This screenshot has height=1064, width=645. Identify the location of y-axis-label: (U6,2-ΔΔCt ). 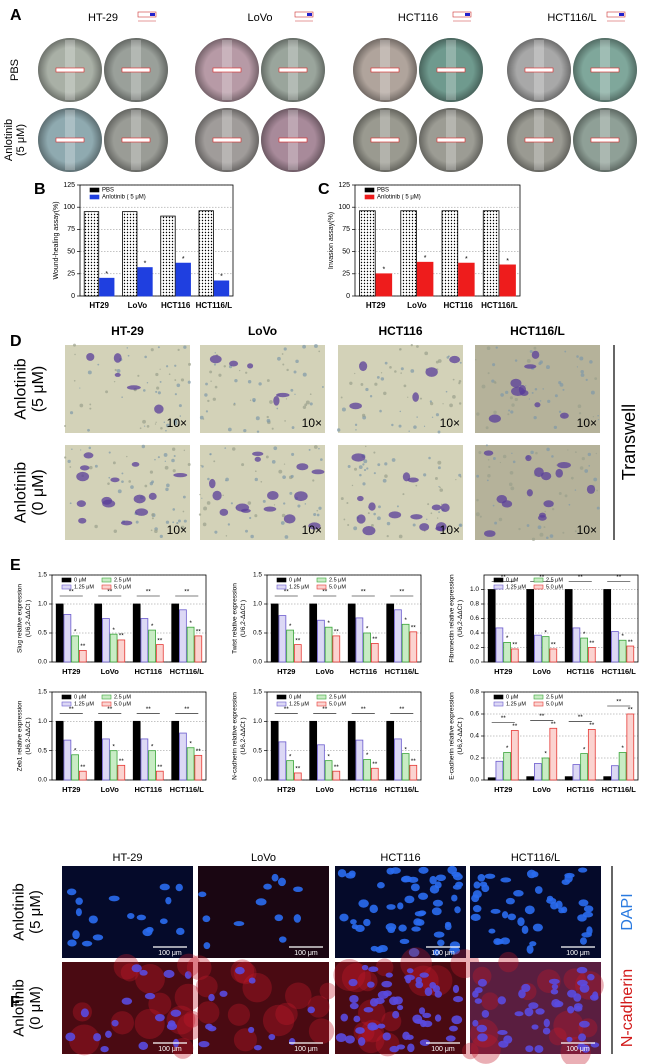
(28, 735).